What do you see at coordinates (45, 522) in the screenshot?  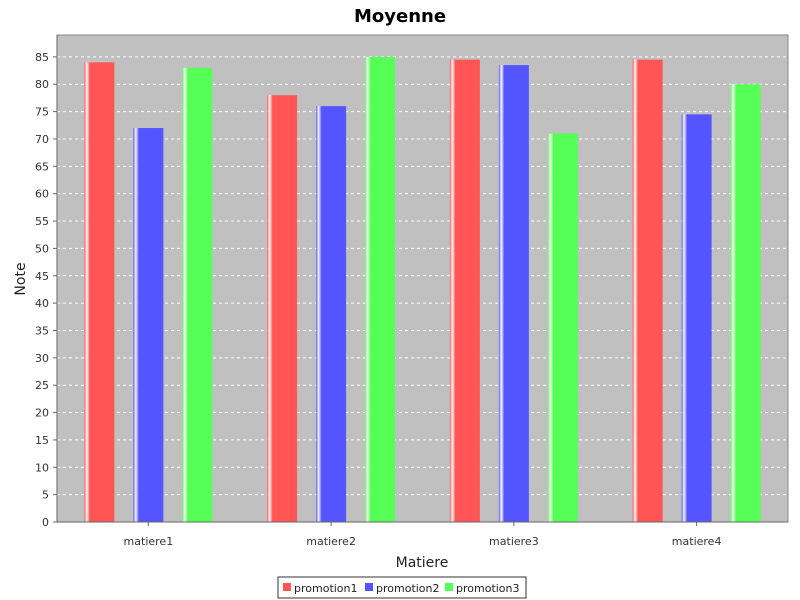 I see `y-tick-label: 0` at bounding box center [45, 522].